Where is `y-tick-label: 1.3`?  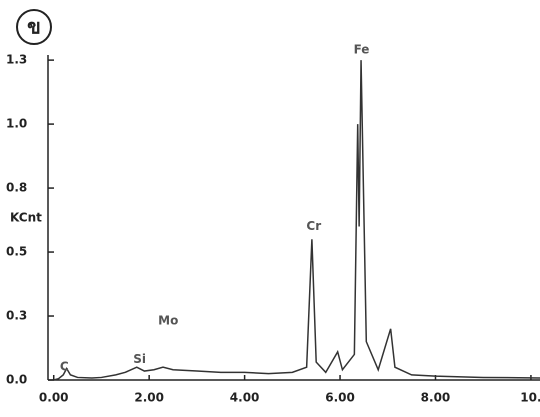 y-tick-label: 1.3 is located at coordinates (16, 60).